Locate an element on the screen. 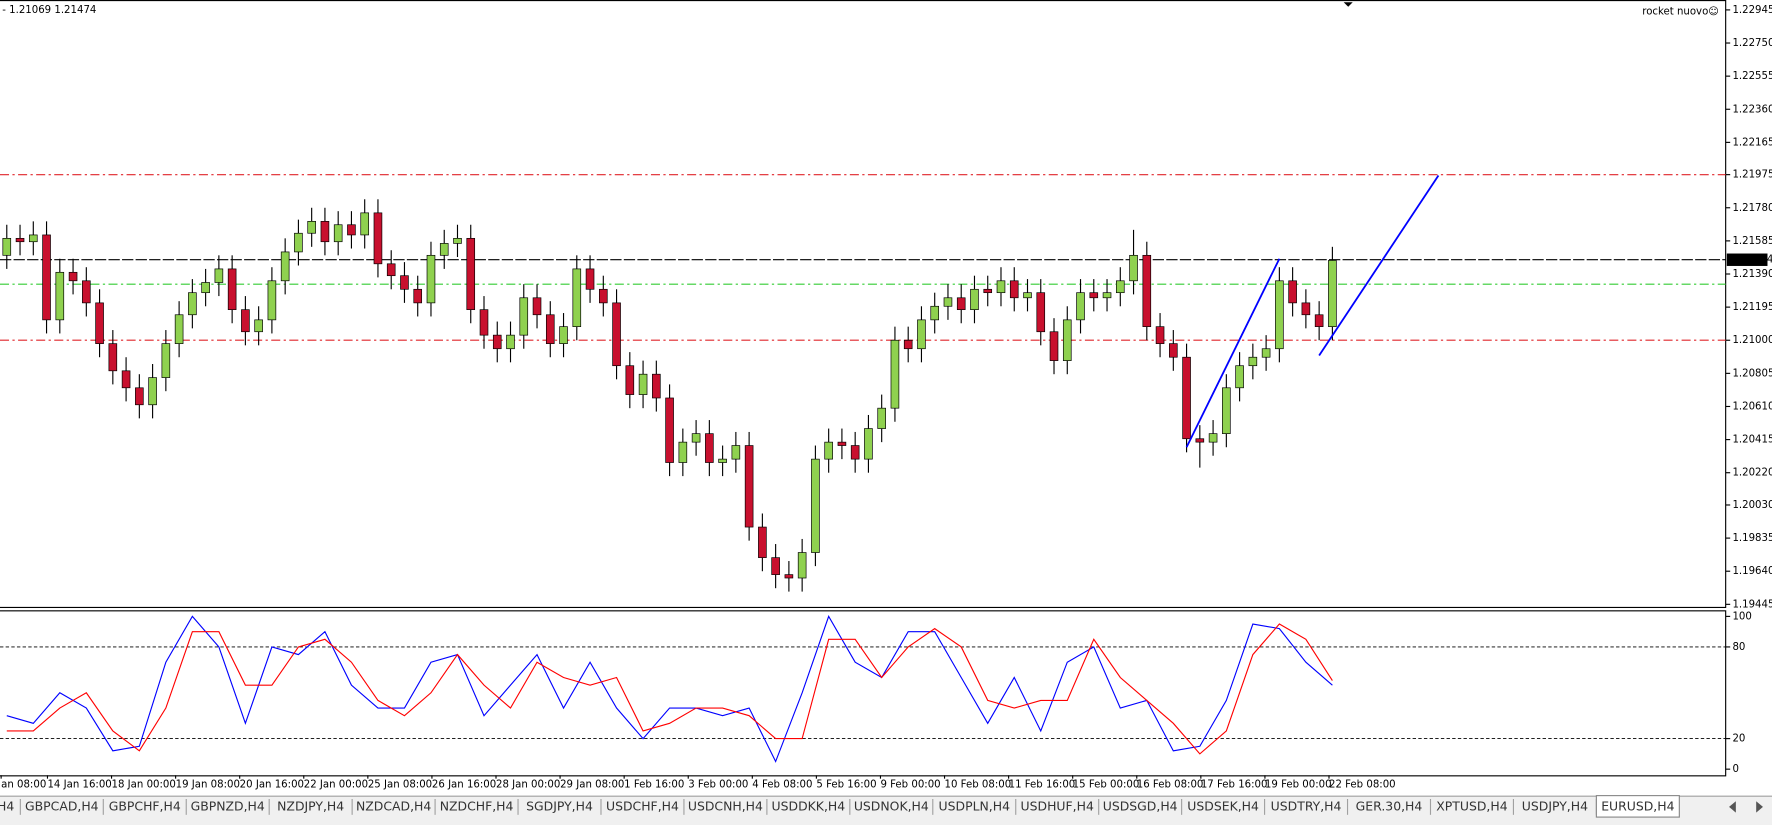 The image size is (1772, 825). tab-bar is located at coordinates (886, 810).